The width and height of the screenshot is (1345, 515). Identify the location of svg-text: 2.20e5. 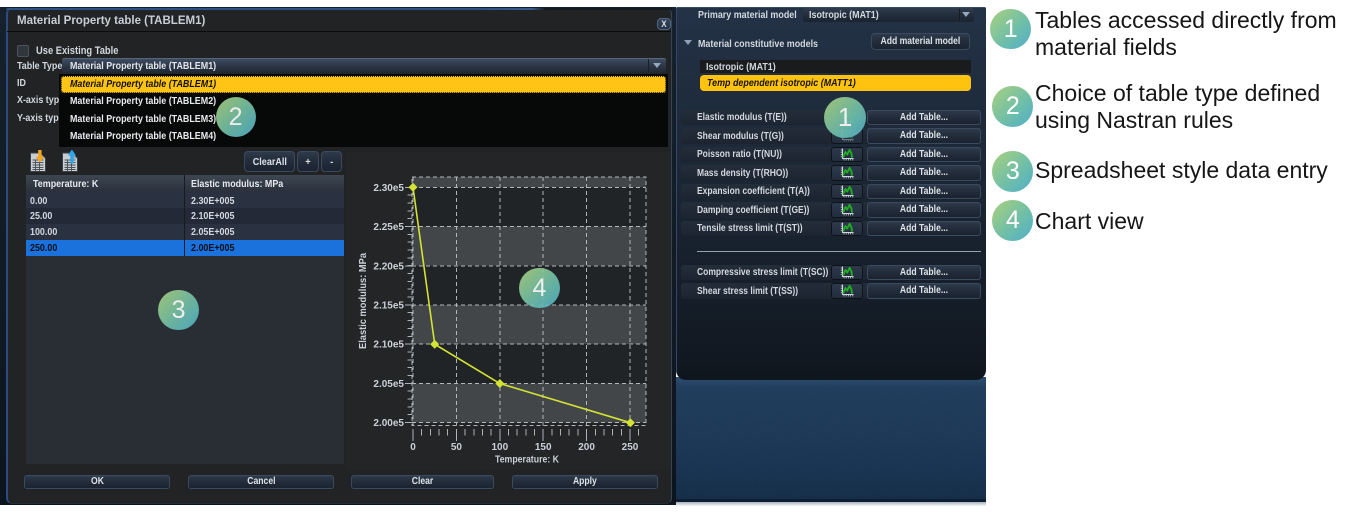
(388, 266).